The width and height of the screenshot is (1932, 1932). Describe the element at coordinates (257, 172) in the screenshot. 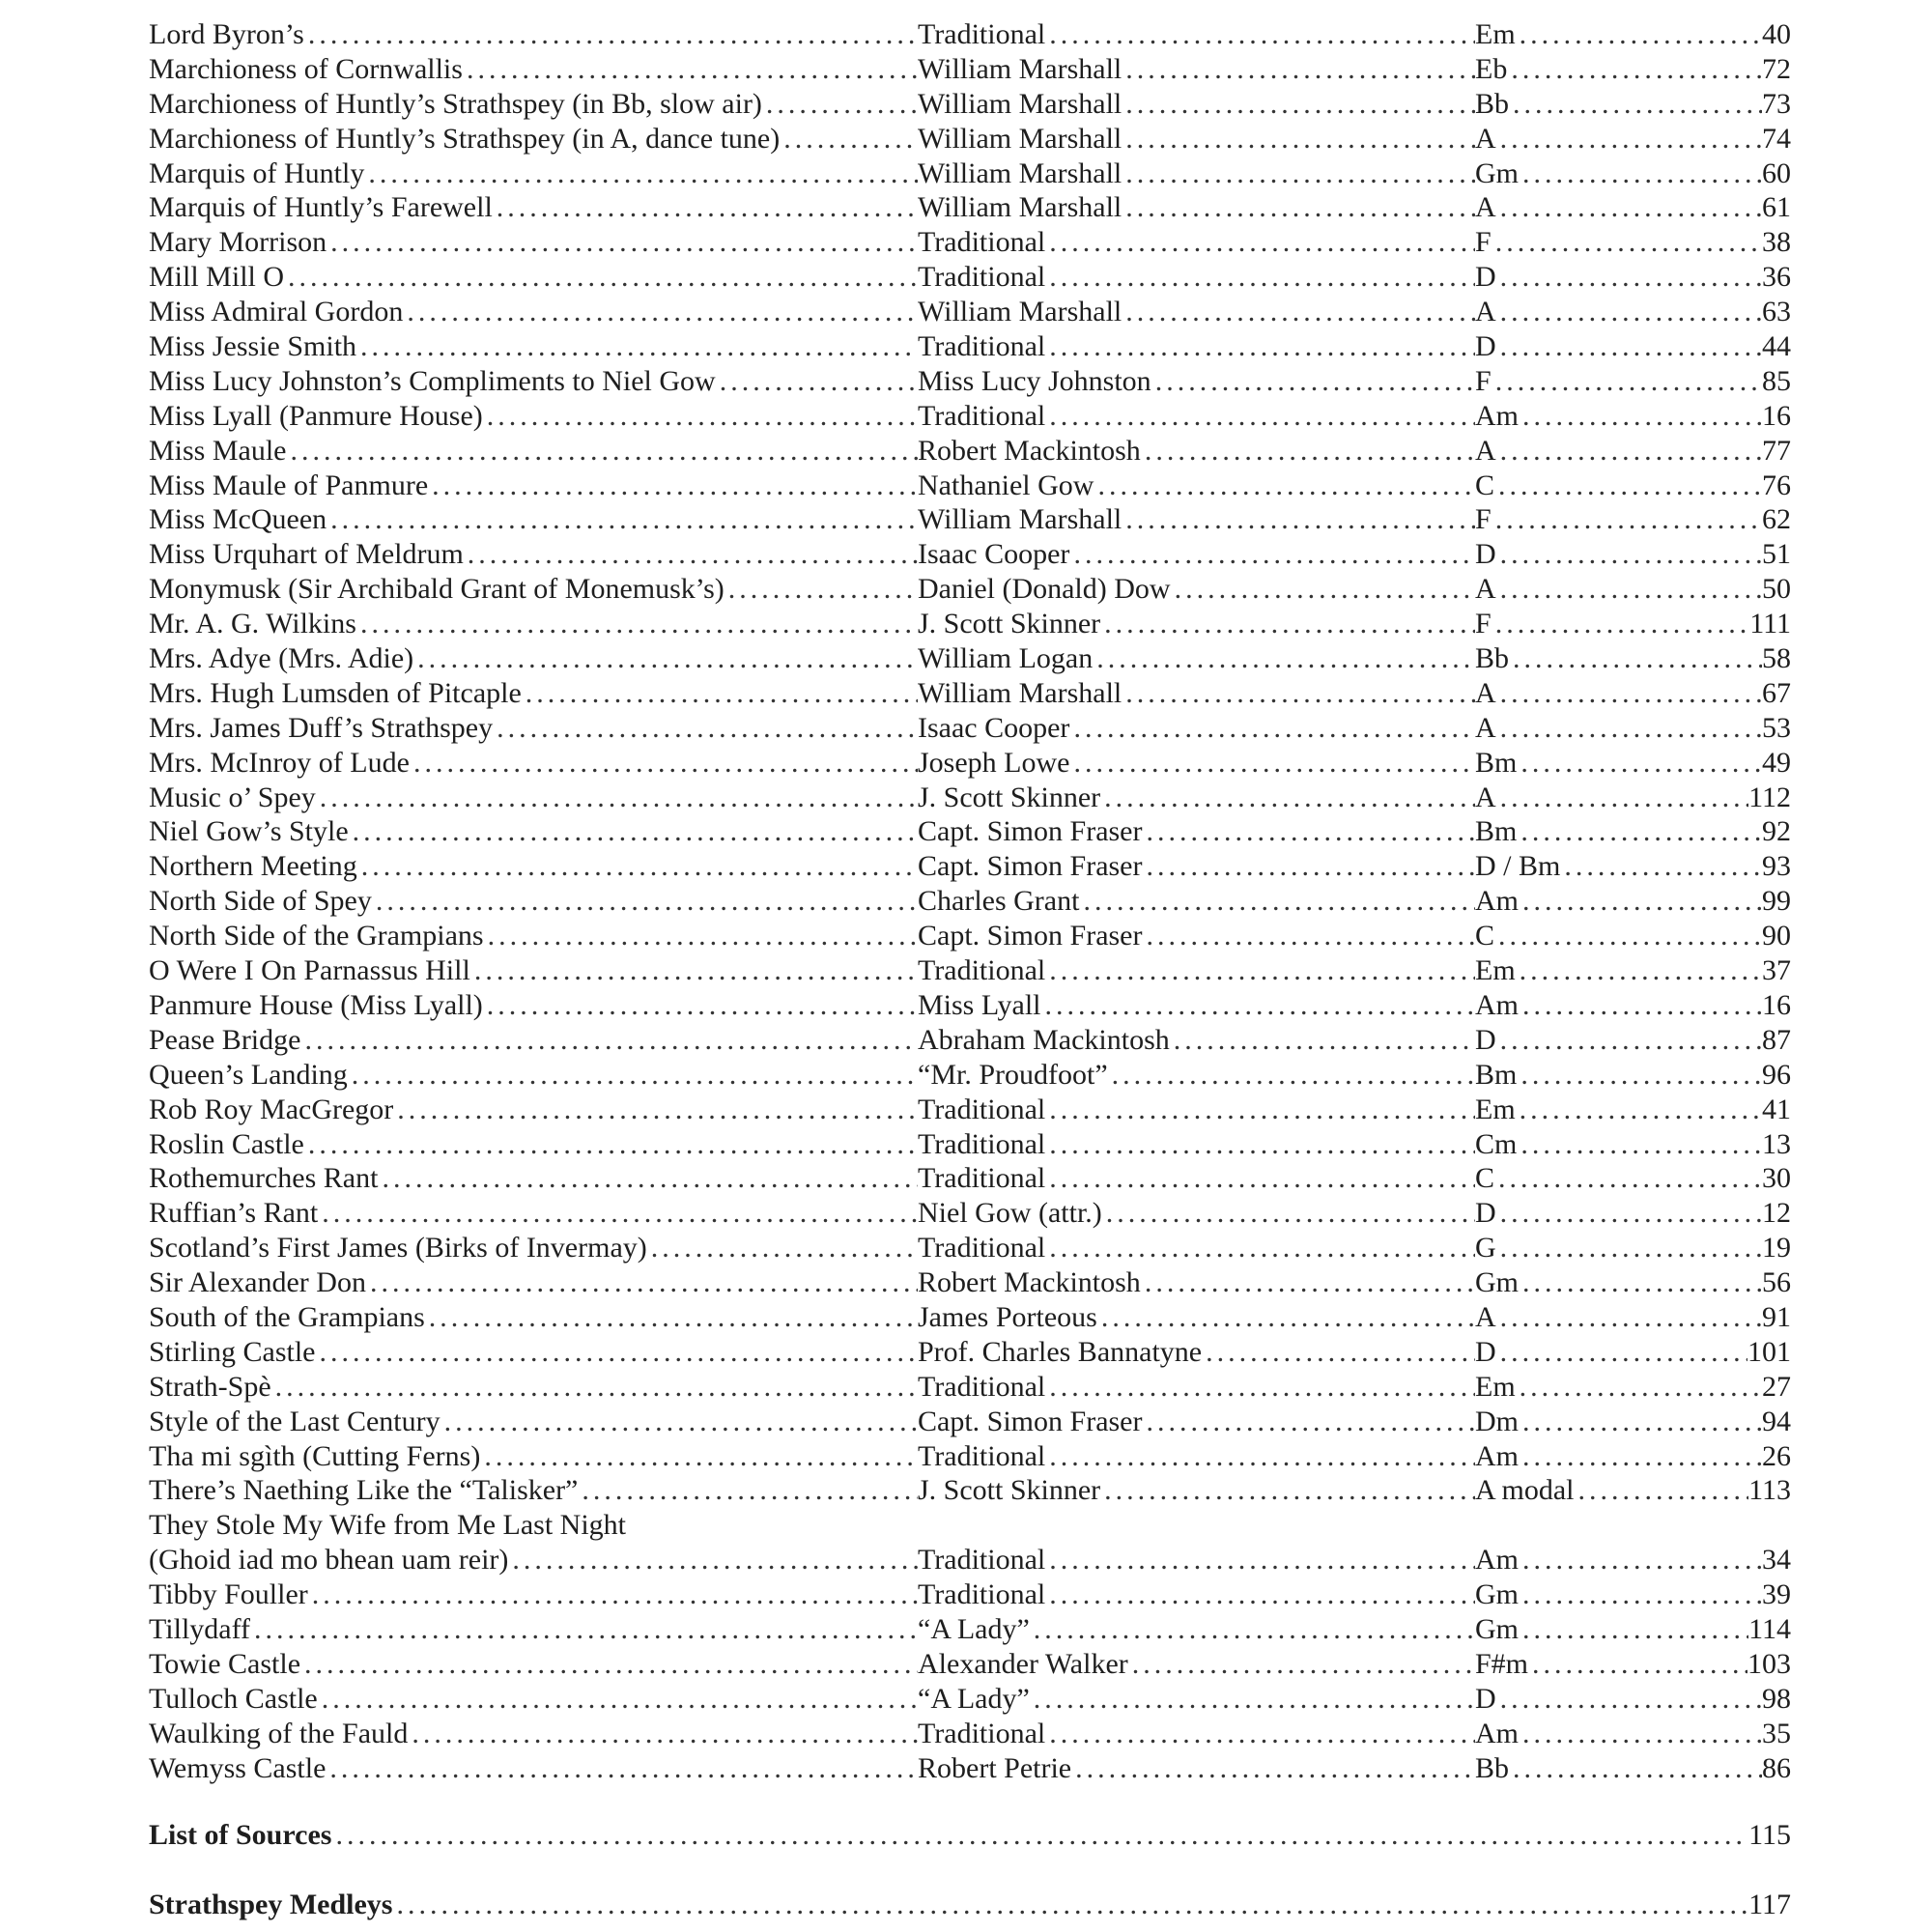

I see `tune-title-text: Marquis of Huntly` at that location.